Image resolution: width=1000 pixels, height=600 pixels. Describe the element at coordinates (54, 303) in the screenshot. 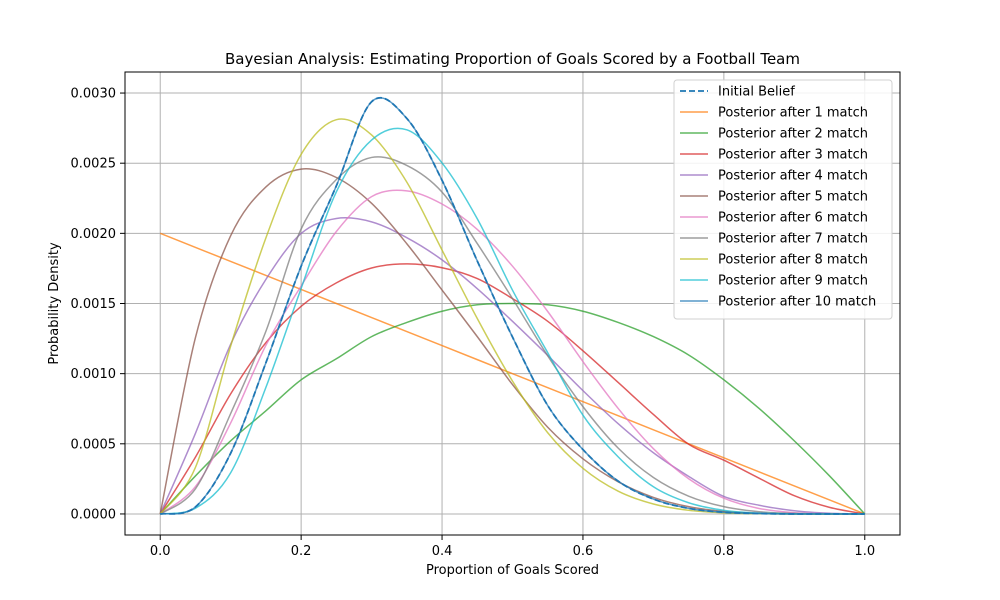

I see `y-axis-label: Probability Density` at that location.